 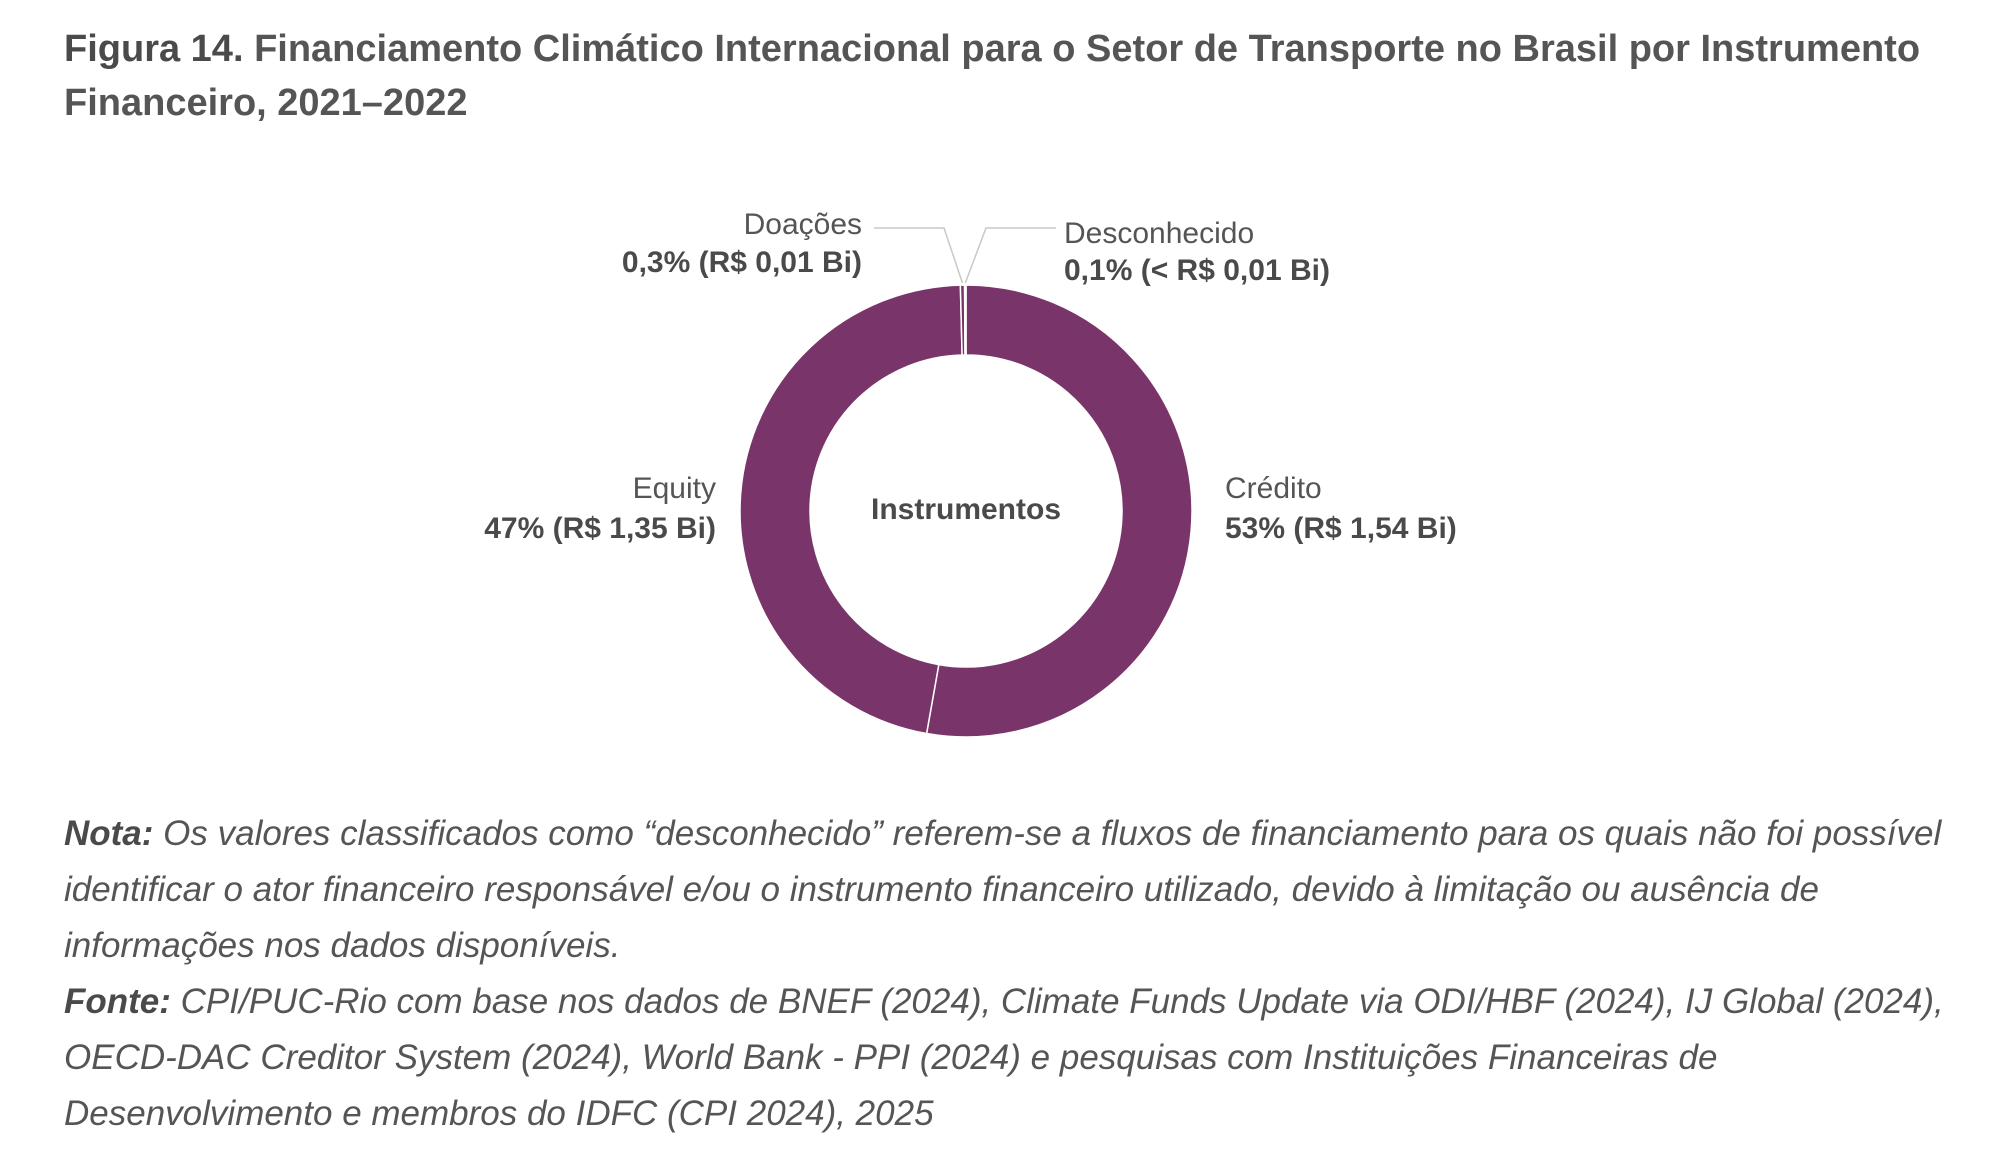 What do you see at coordinates (1010, 255) in the screenshot?
I see `leader-line-desconhecido` at bounding box center [1010, 255].